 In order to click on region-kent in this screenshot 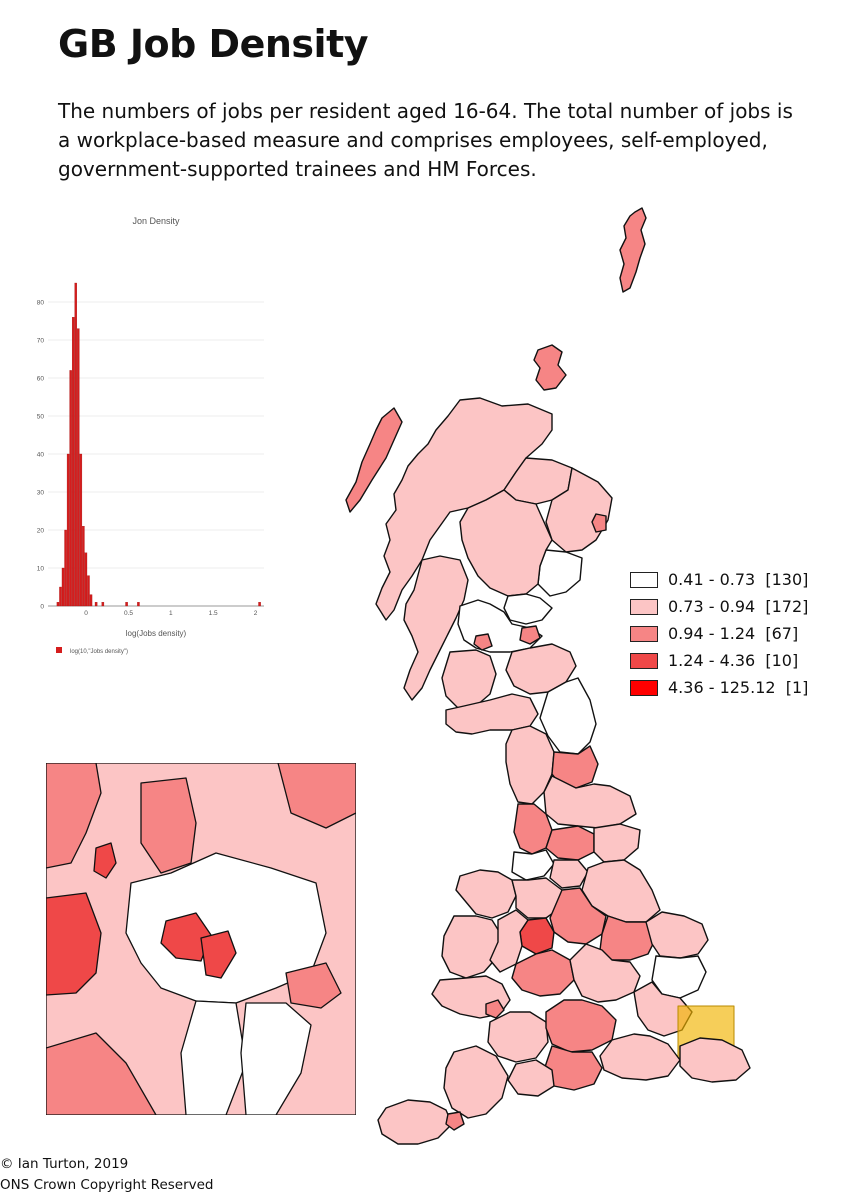, I will do `click(715, 1060)`.